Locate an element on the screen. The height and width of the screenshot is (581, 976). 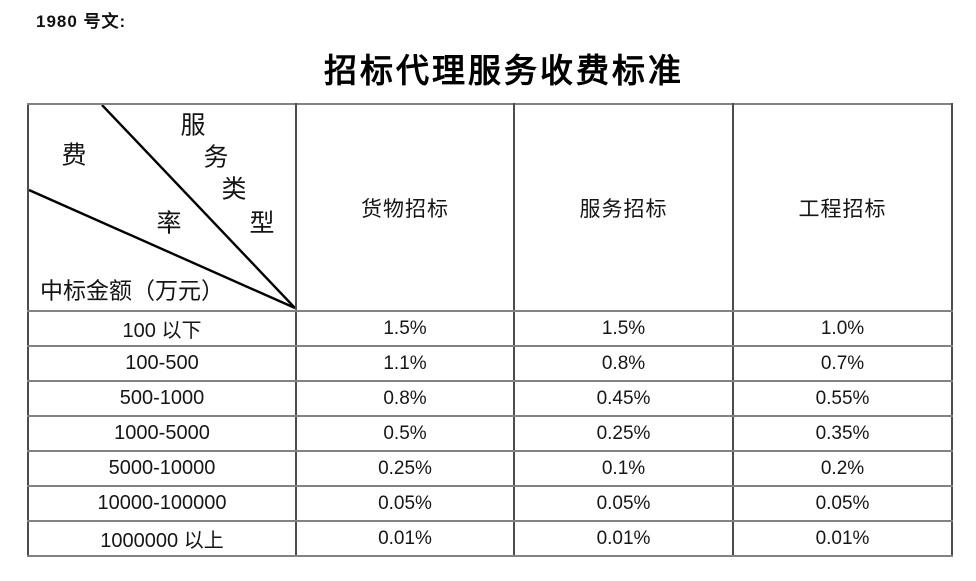
rate-value: 0.45% is located at coordinates (623, 398).